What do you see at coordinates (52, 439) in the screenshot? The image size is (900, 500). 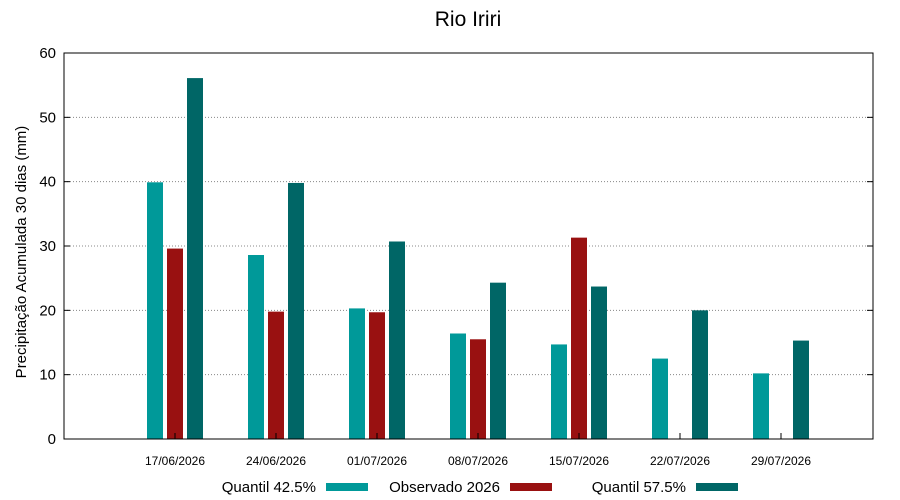 I see `y-tick-label-0: 0` at bounding box center [52, 439].